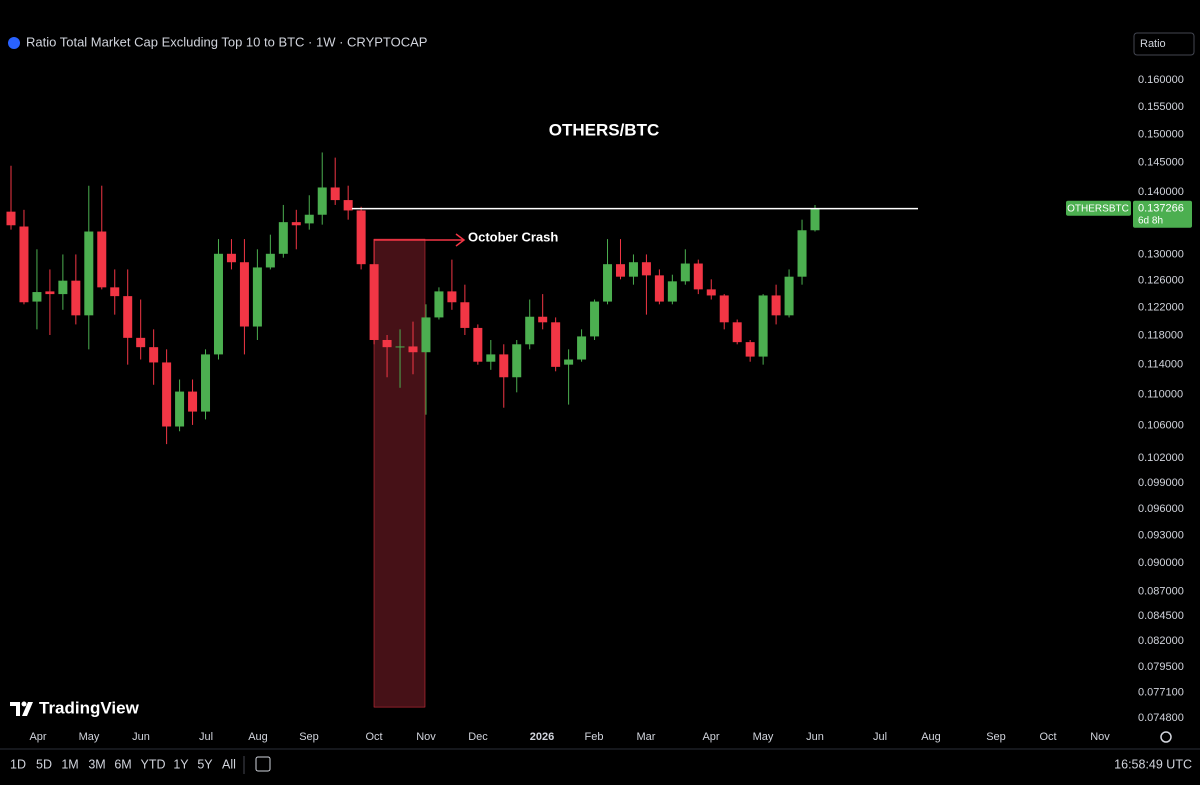  What do you see at coordinates (1161, 616) in the screenshot?
I see `y-tick-label: 0.084500` at bounding box center [1161, 616].